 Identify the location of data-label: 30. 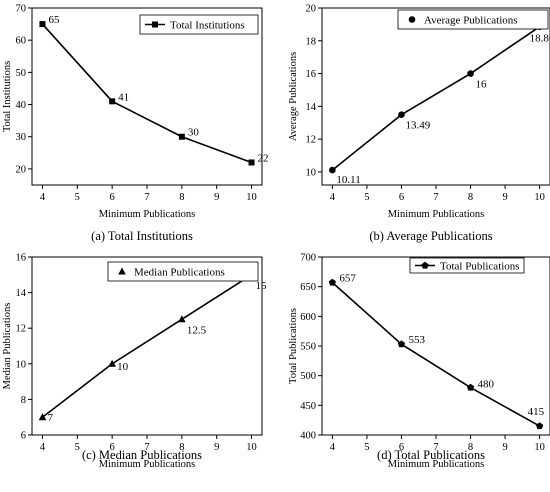
(194, 133).